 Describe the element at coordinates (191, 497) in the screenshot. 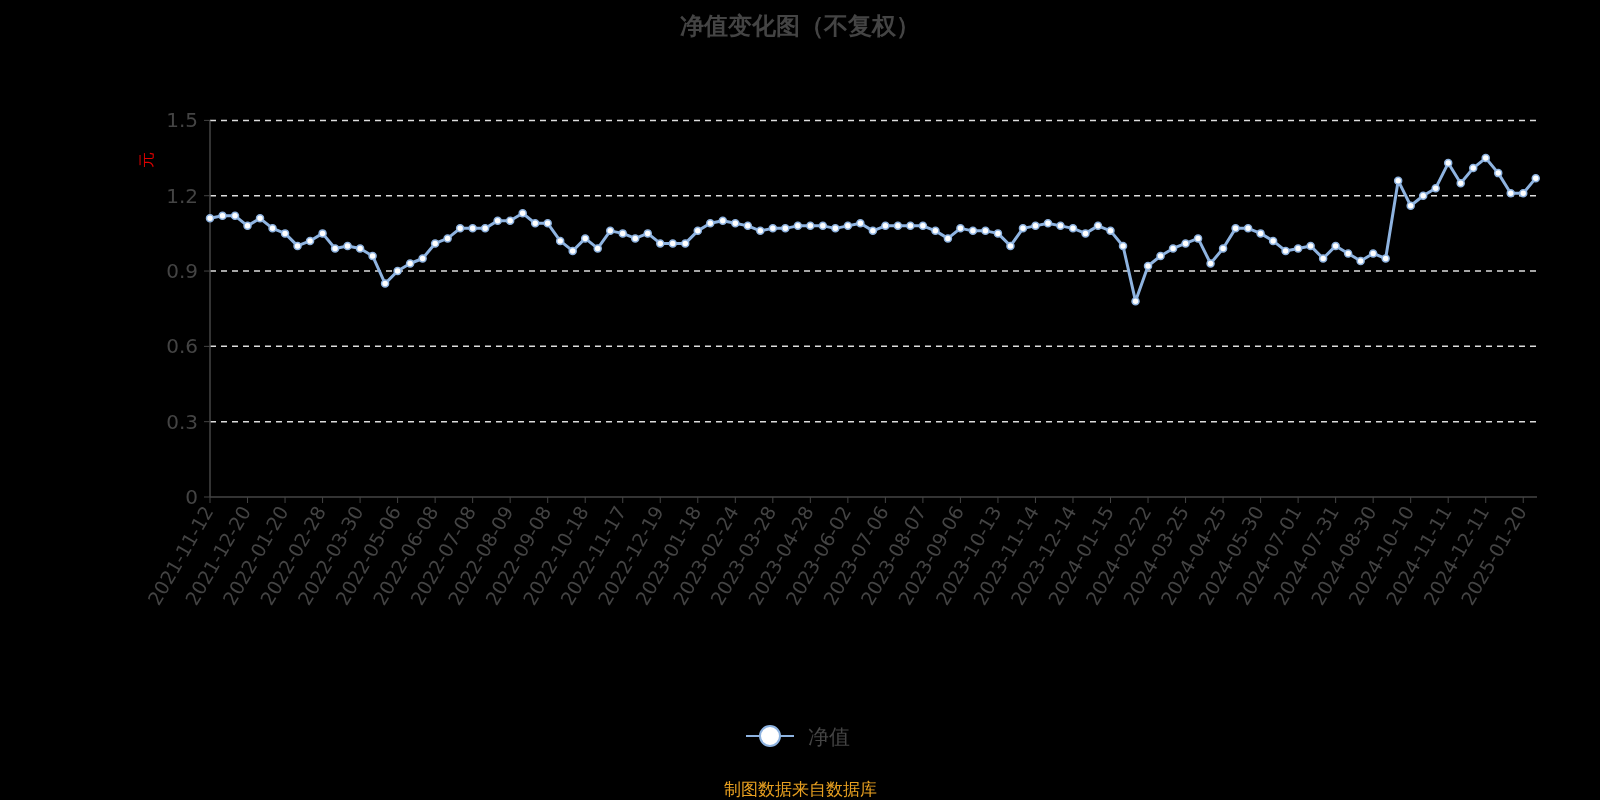

I see `y-tick-label: 0` at that location.